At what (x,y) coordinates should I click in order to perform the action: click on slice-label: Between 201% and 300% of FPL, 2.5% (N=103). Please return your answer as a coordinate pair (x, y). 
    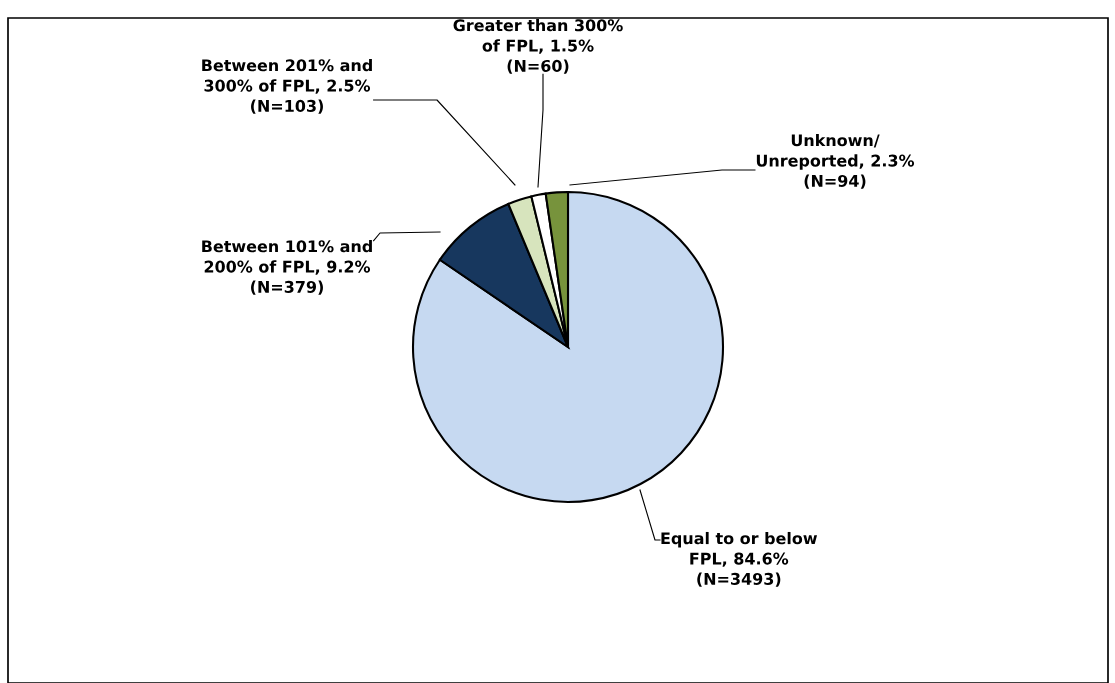
    Looking at the image, I should click on (287, 86).